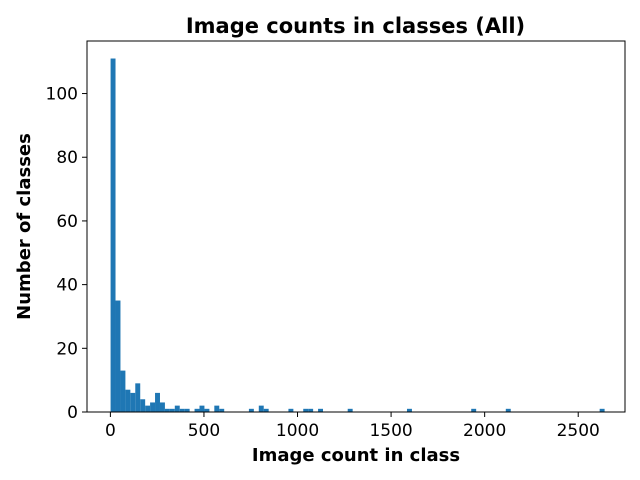 This screenshot has width=640, height=480. I want to click on x-tick-label: 500, so click(204, 431).